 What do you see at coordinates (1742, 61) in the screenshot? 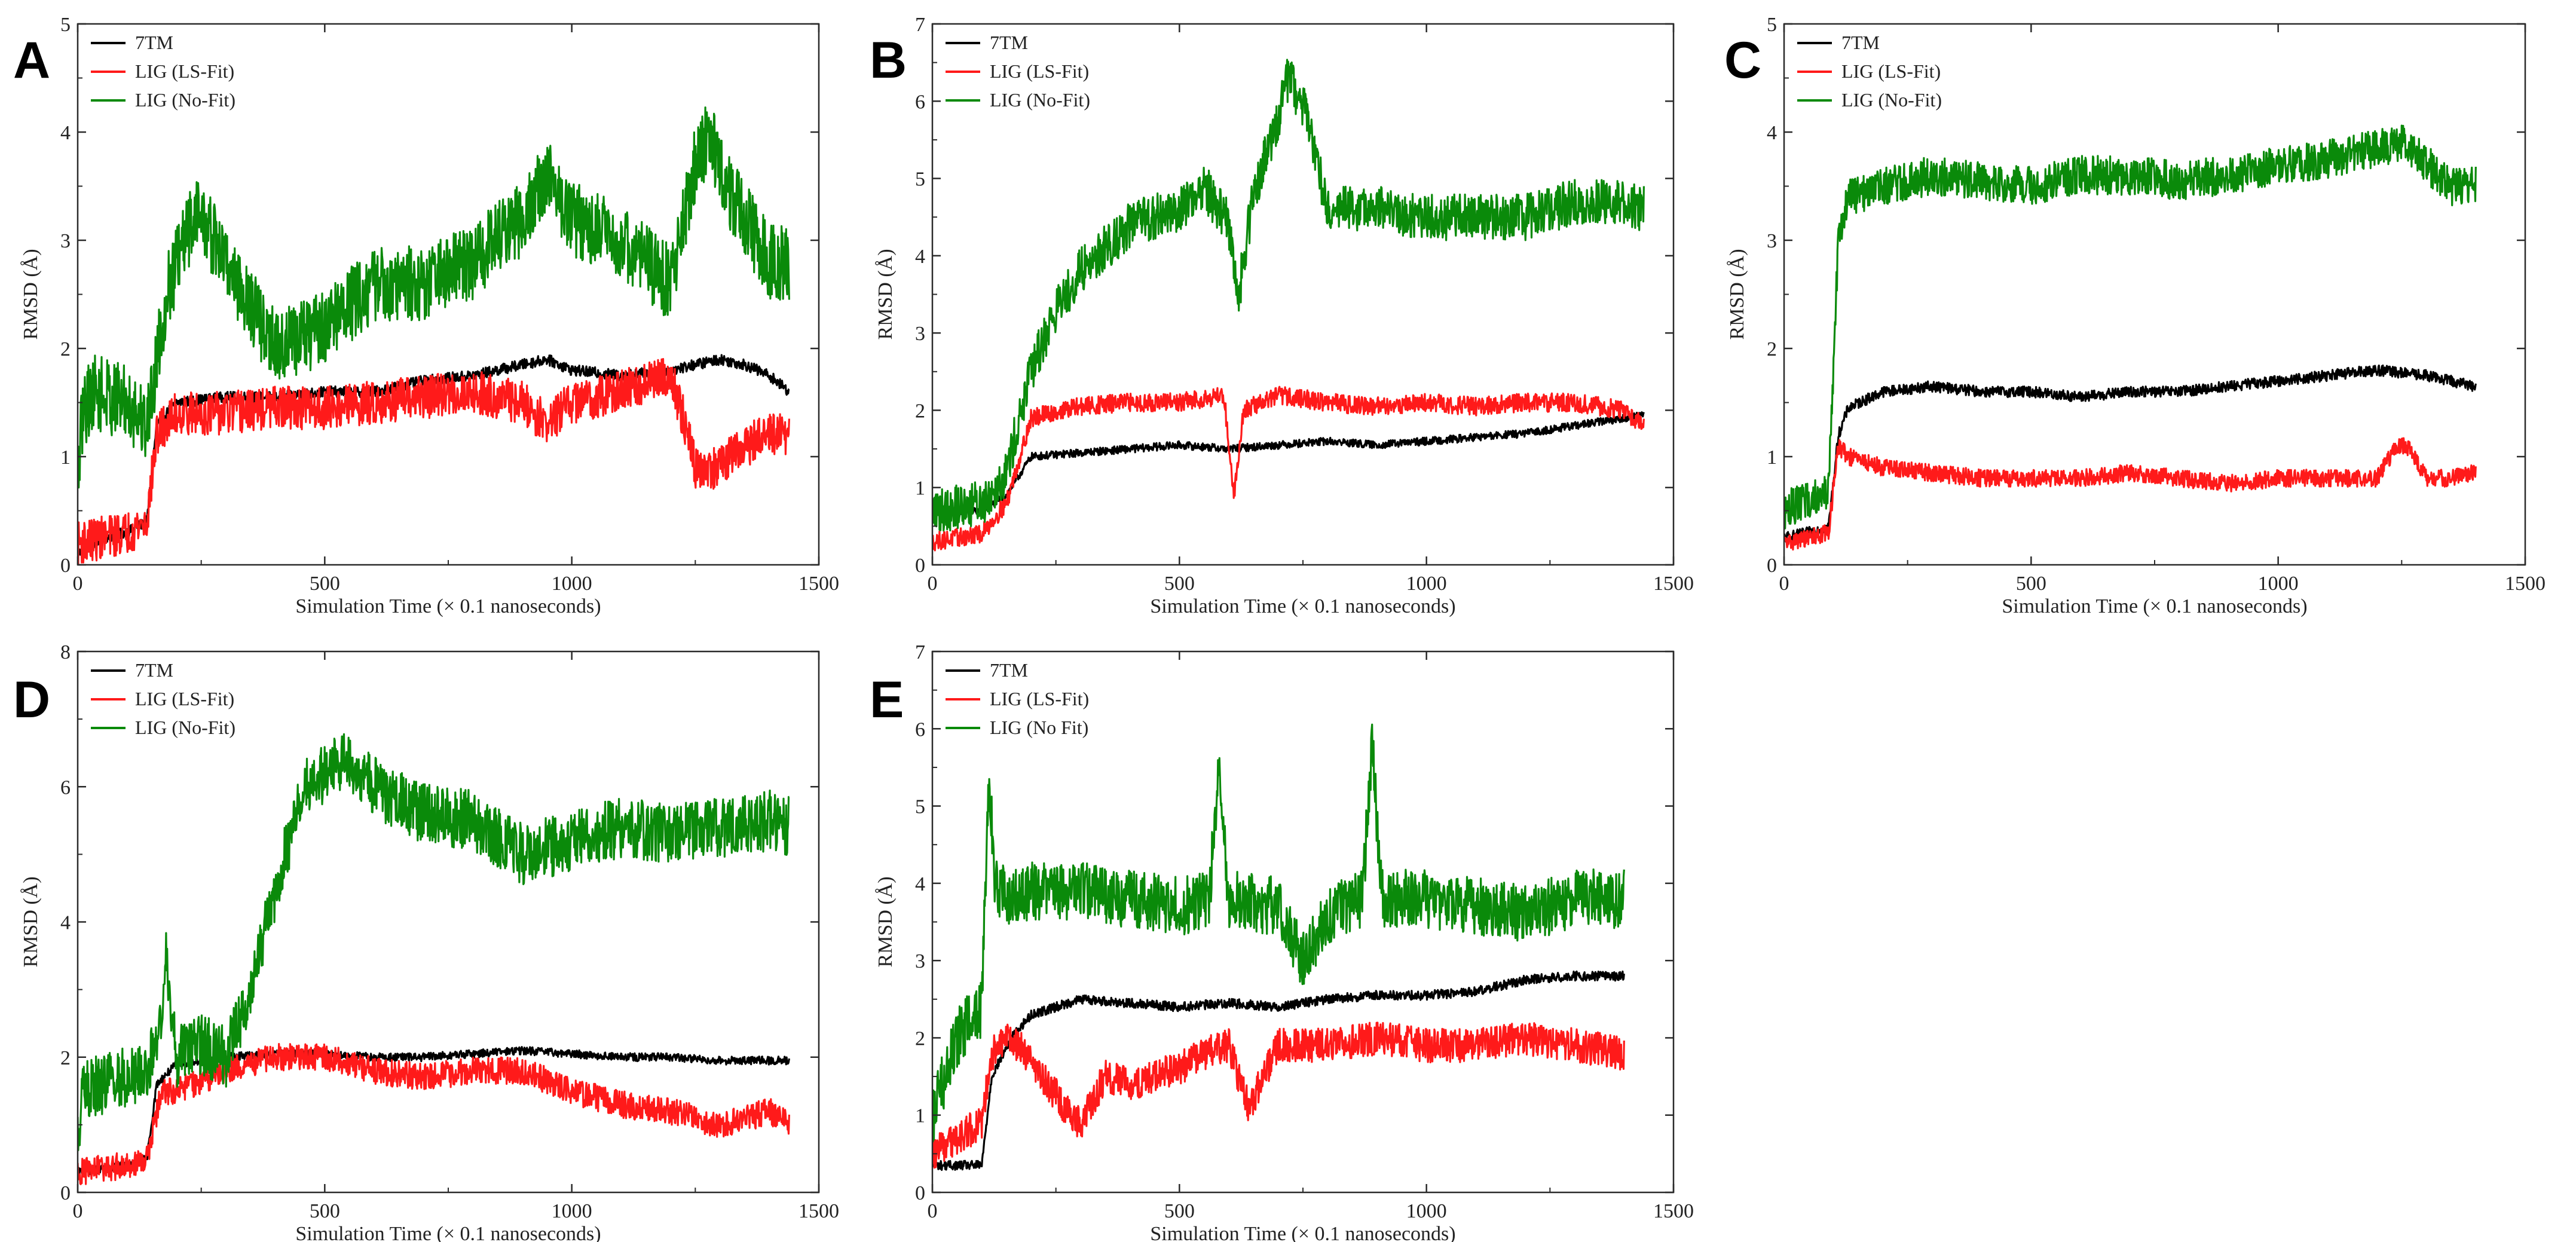
I see `panel-letter: C` at bounding box center [1742, 61].